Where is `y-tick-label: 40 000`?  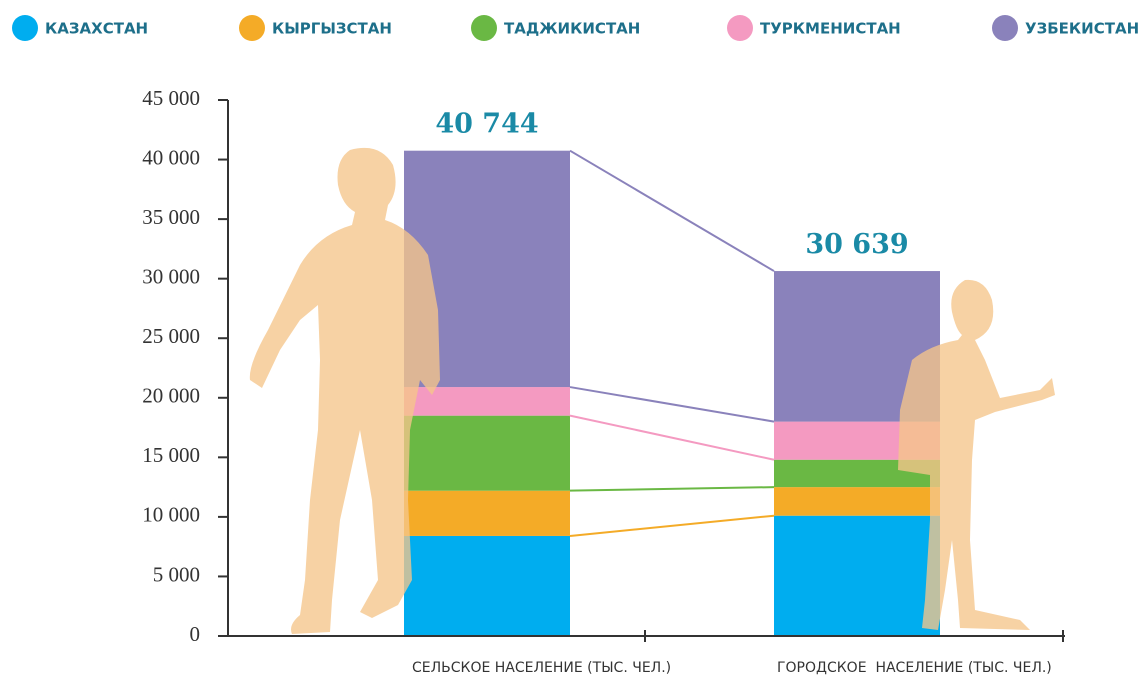
y-tick-label: 40 000 is located at coordinates (171, 157).